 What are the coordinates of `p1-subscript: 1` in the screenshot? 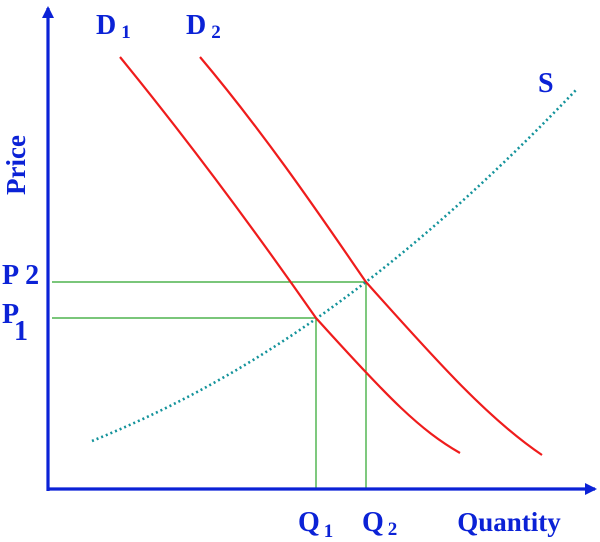 It's located at (21, 331).